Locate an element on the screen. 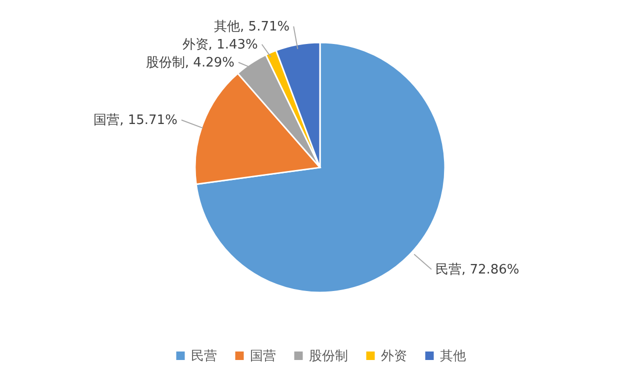  legend-label: 民营 is located at coordinates (204, 356).